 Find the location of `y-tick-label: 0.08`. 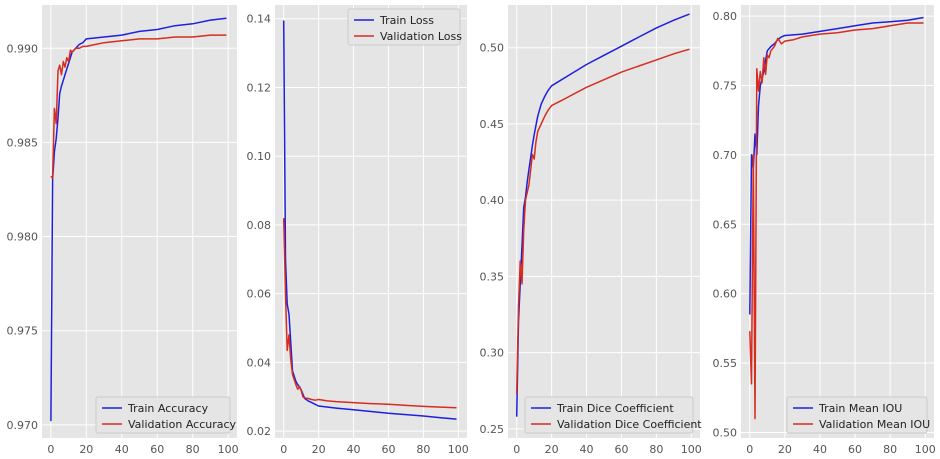

y-tick-label: 0.08 is located at coordinates (259, 225).